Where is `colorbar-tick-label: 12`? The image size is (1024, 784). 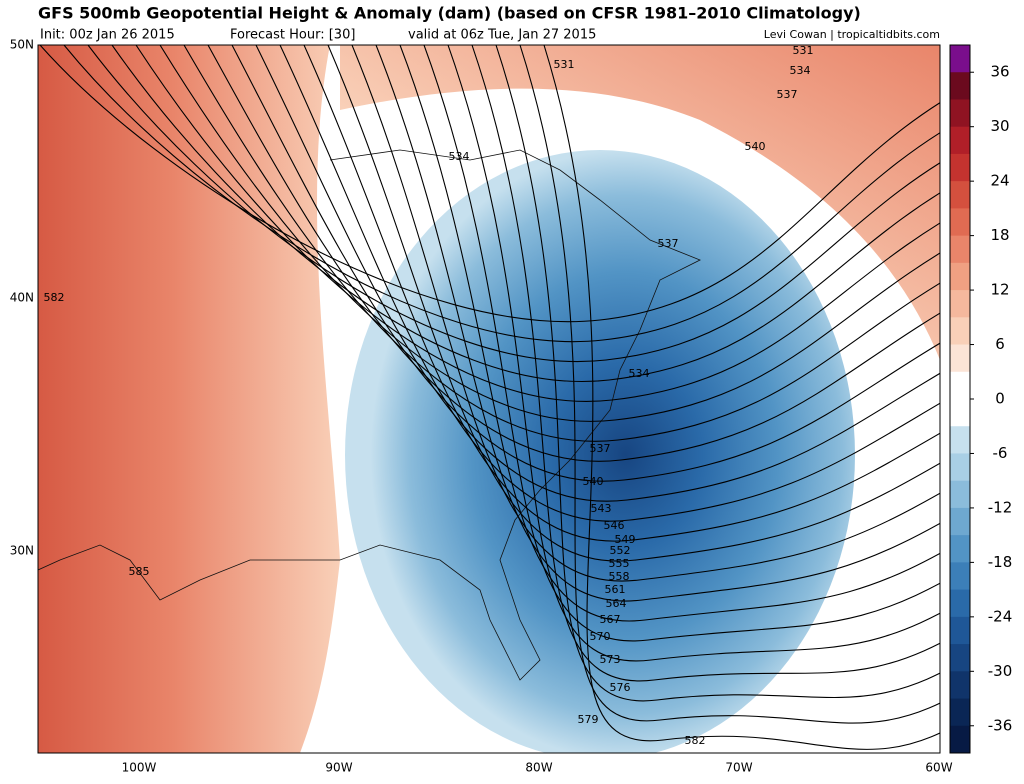 colorbar-tick-label: 12 is located at coordinates (999, 290).